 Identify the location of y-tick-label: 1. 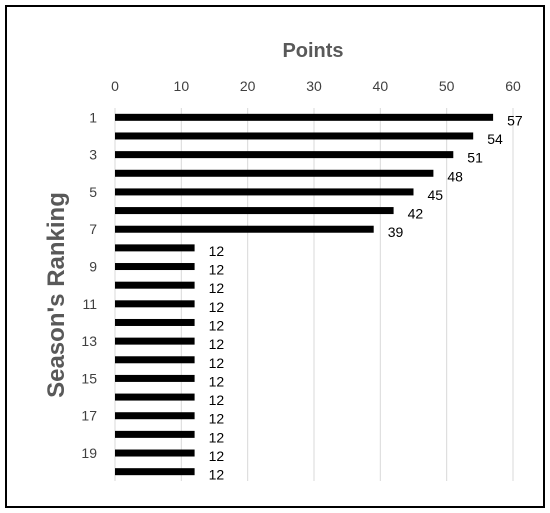
(93, 117).